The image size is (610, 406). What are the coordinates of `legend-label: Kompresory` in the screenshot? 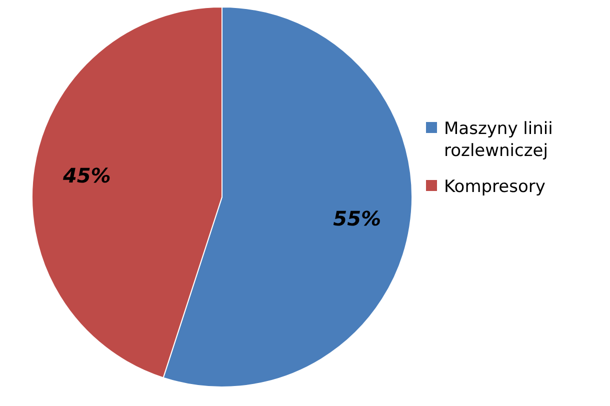 It's located at (495, 186).